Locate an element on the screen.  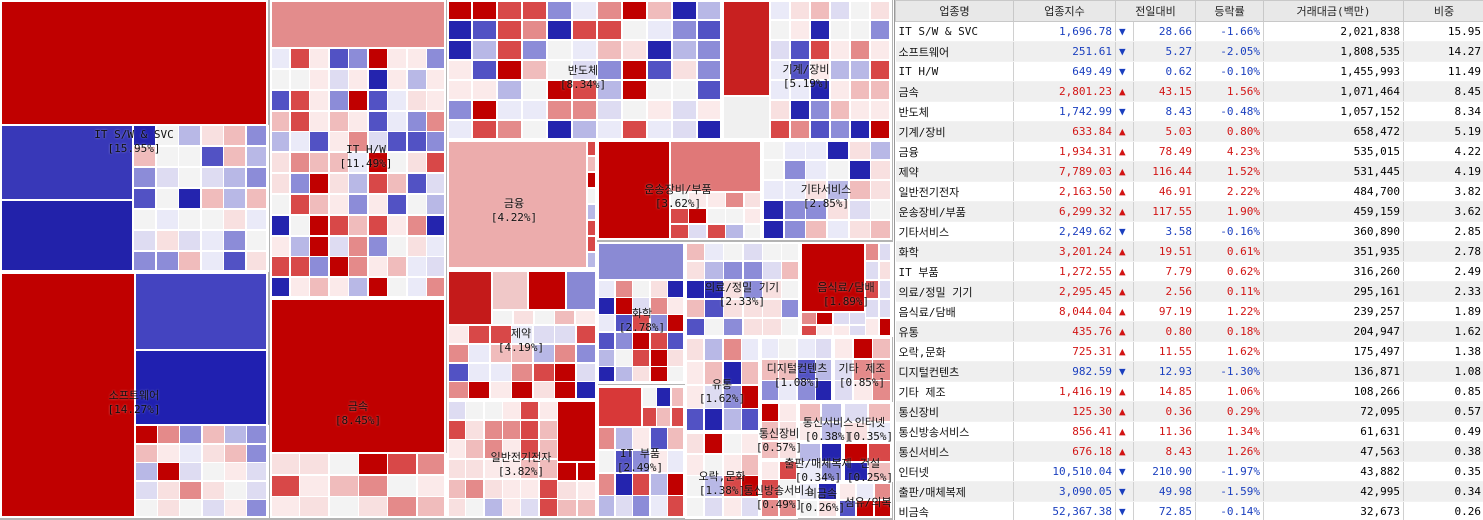
treemap-sector-other-services is located at coordinates (827, 190).